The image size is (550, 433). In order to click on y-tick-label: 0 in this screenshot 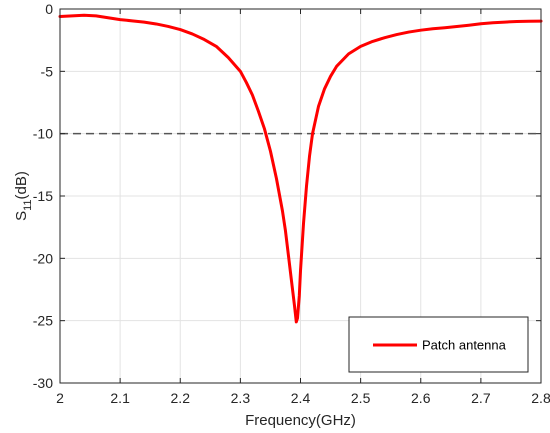, I will do `click(49, 9)`.